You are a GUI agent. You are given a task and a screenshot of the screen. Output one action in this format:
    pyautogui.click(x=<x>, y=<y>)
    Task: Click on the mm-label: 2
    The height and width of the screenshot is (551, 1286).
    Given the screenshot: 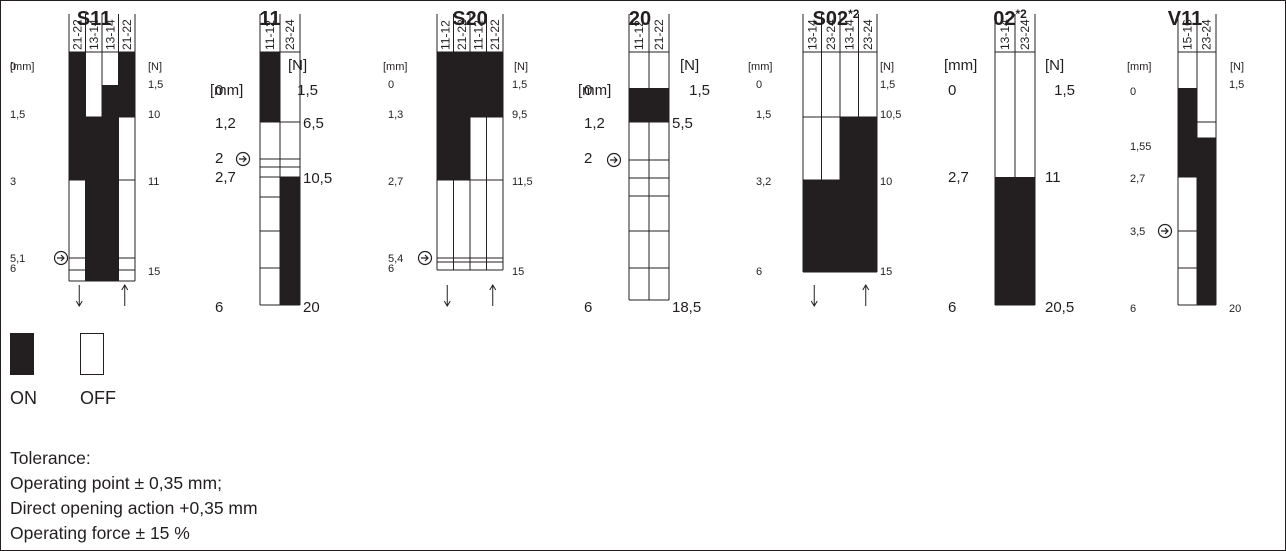 What is the action you would take?
    pyautogui.click(x=588, y=158)
    